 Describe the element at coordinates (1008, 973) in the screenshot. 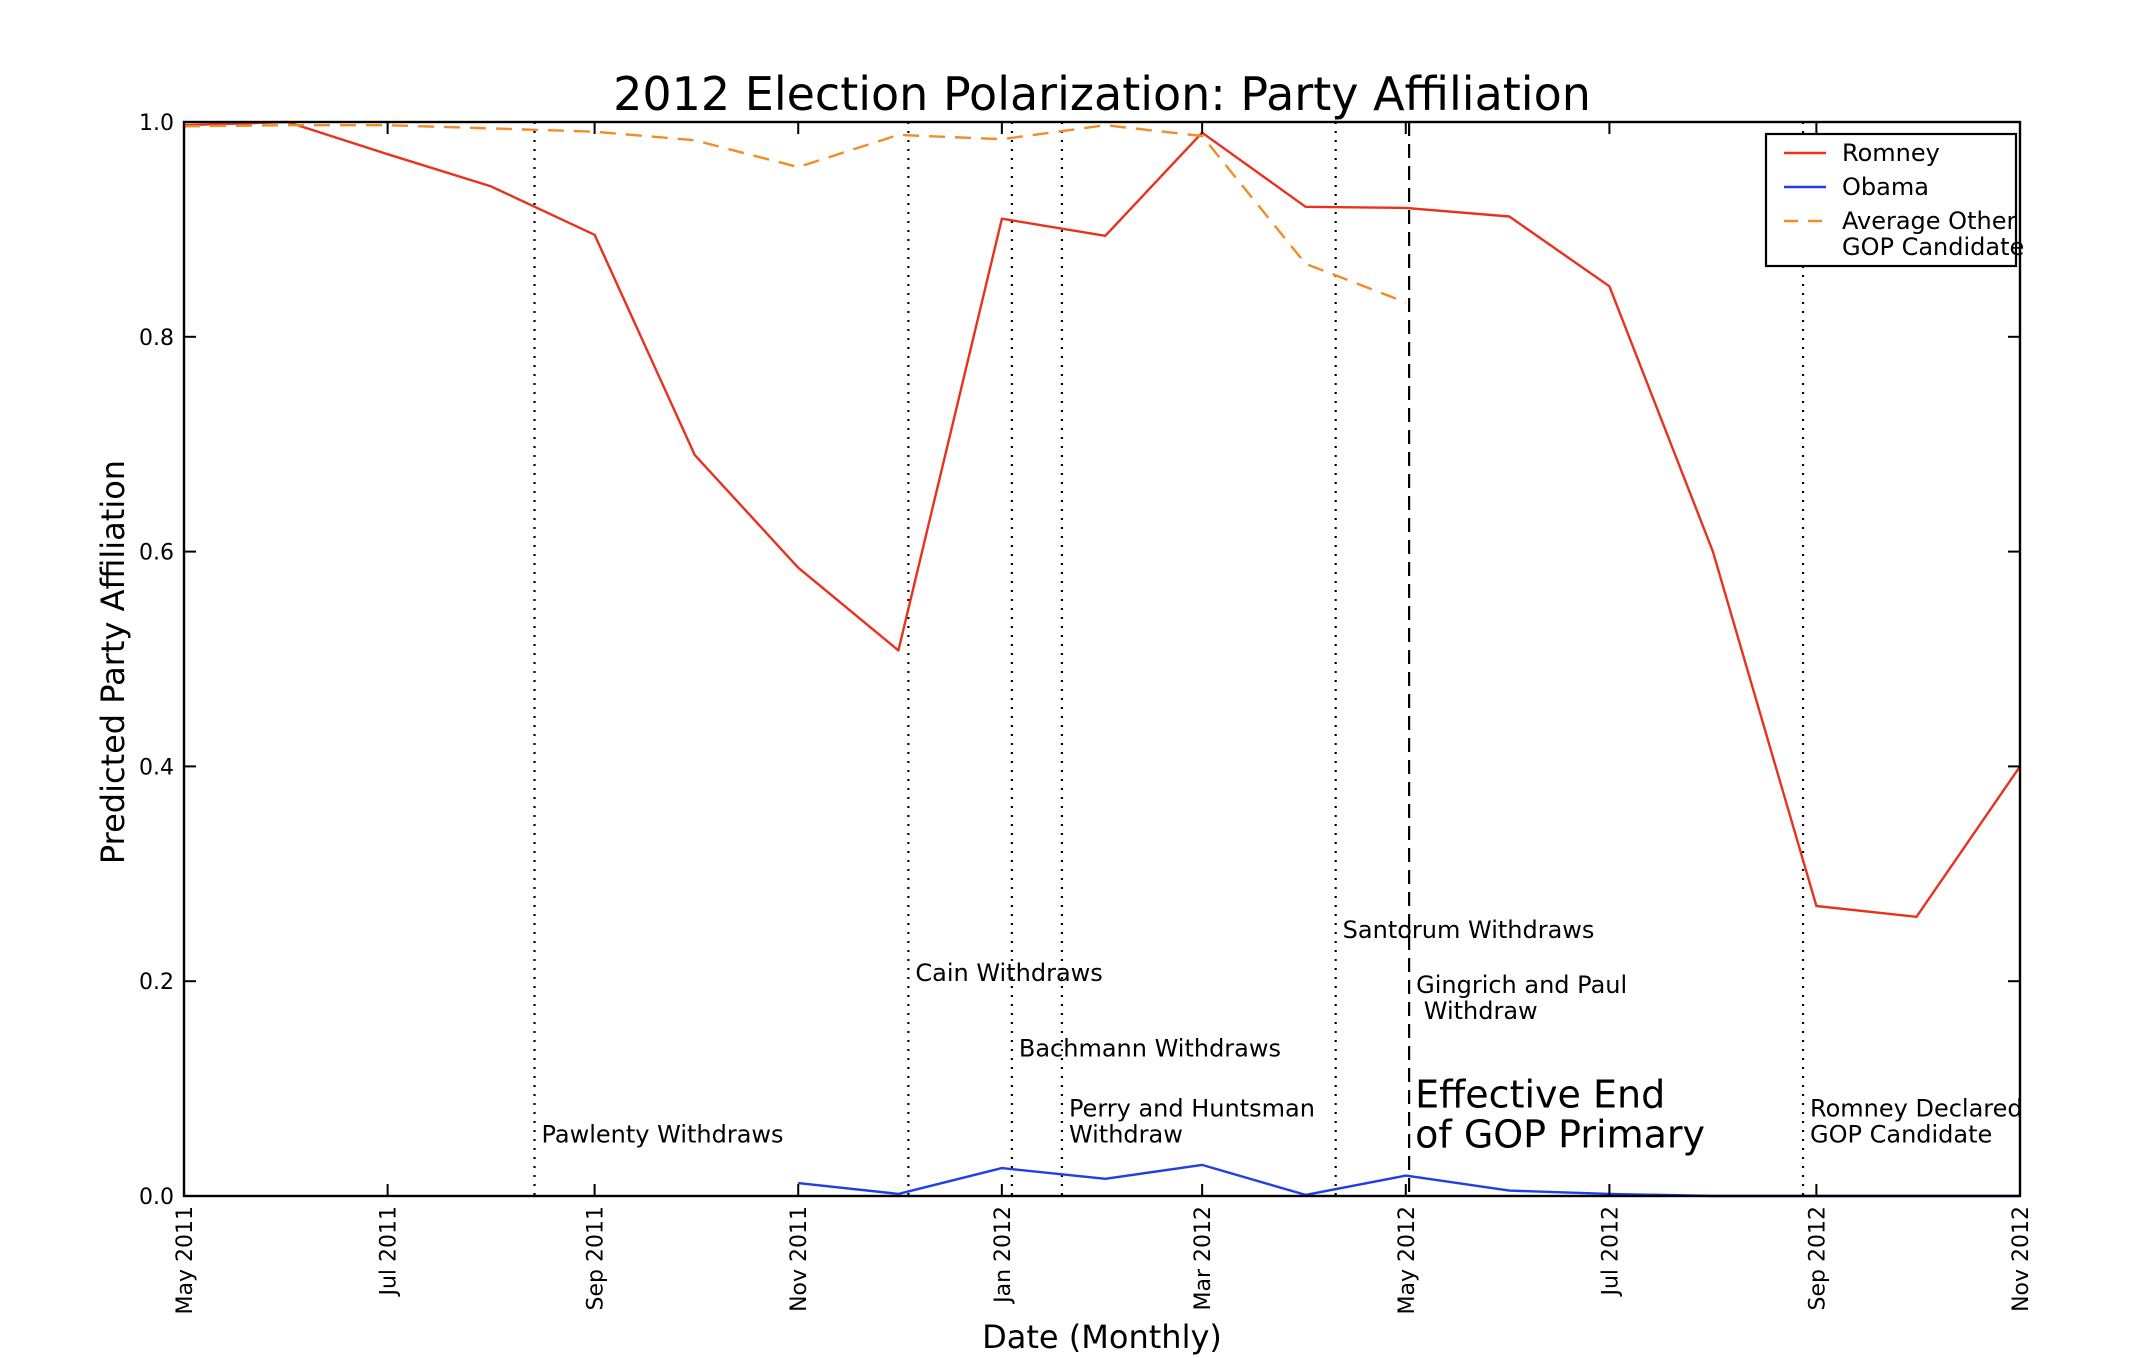

I see `event-annotation: Cain Withdraws` at that location.